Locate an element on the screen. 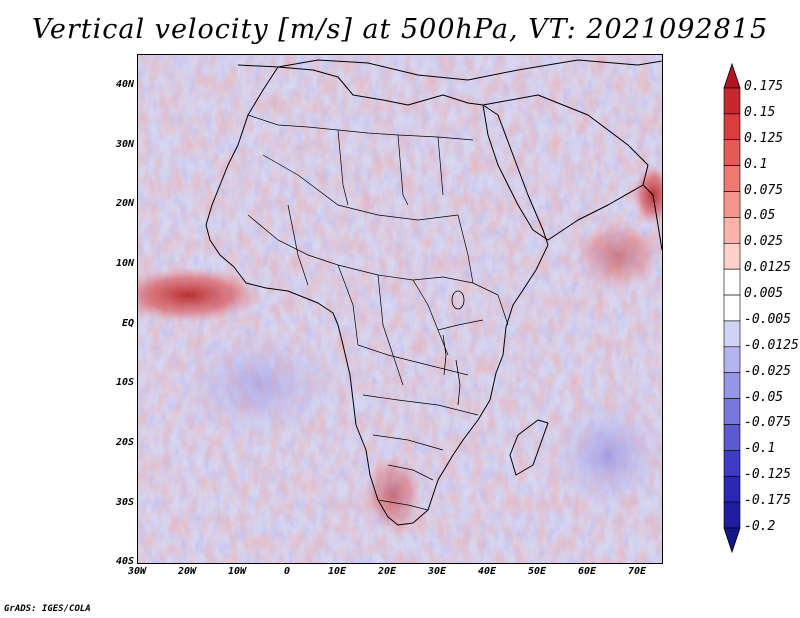  lat-label-30n: 30N is located at coordinates (124, 144).